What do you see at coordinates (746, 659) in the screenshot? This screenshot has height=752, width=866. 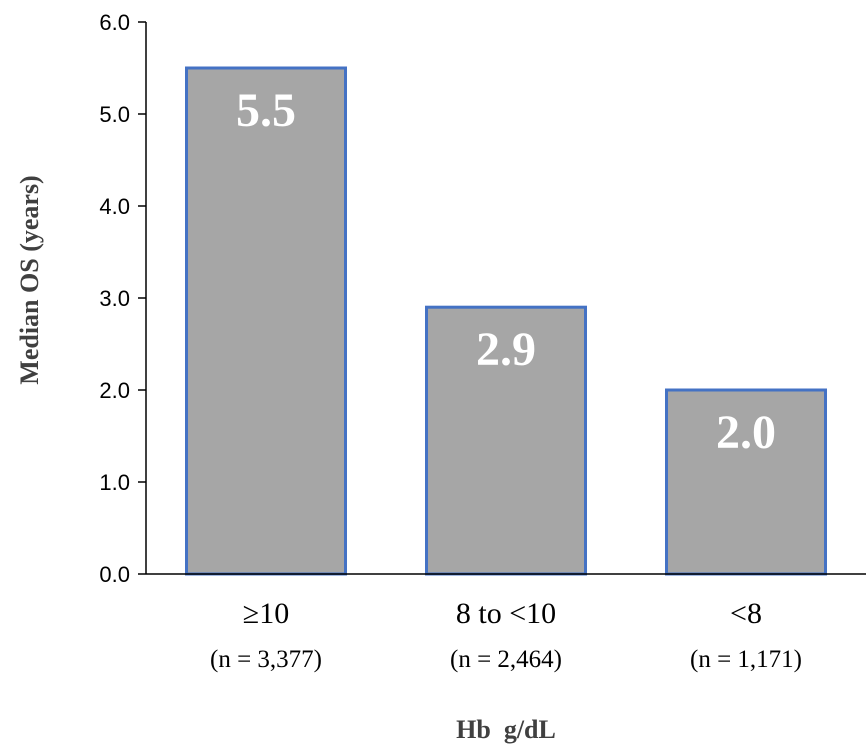 I see `x-tick-sublabel: (n = 1,171)` at bounding box center [746, 659].